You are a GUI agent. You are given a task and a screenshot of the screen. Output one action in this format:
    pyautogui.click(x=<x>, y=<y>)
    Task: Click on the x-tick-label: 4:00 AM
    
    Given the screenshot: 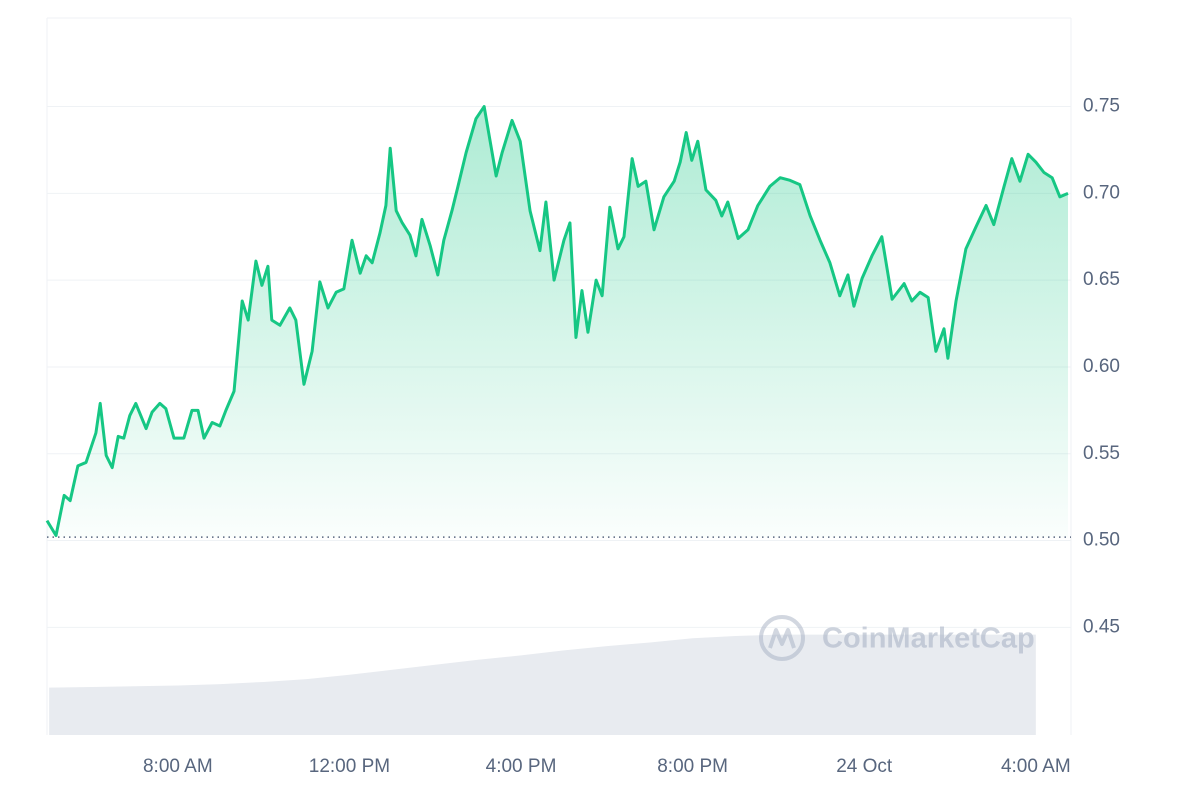 What is the action you would take?
    pyautogui.click(x=1036, y=766)
    